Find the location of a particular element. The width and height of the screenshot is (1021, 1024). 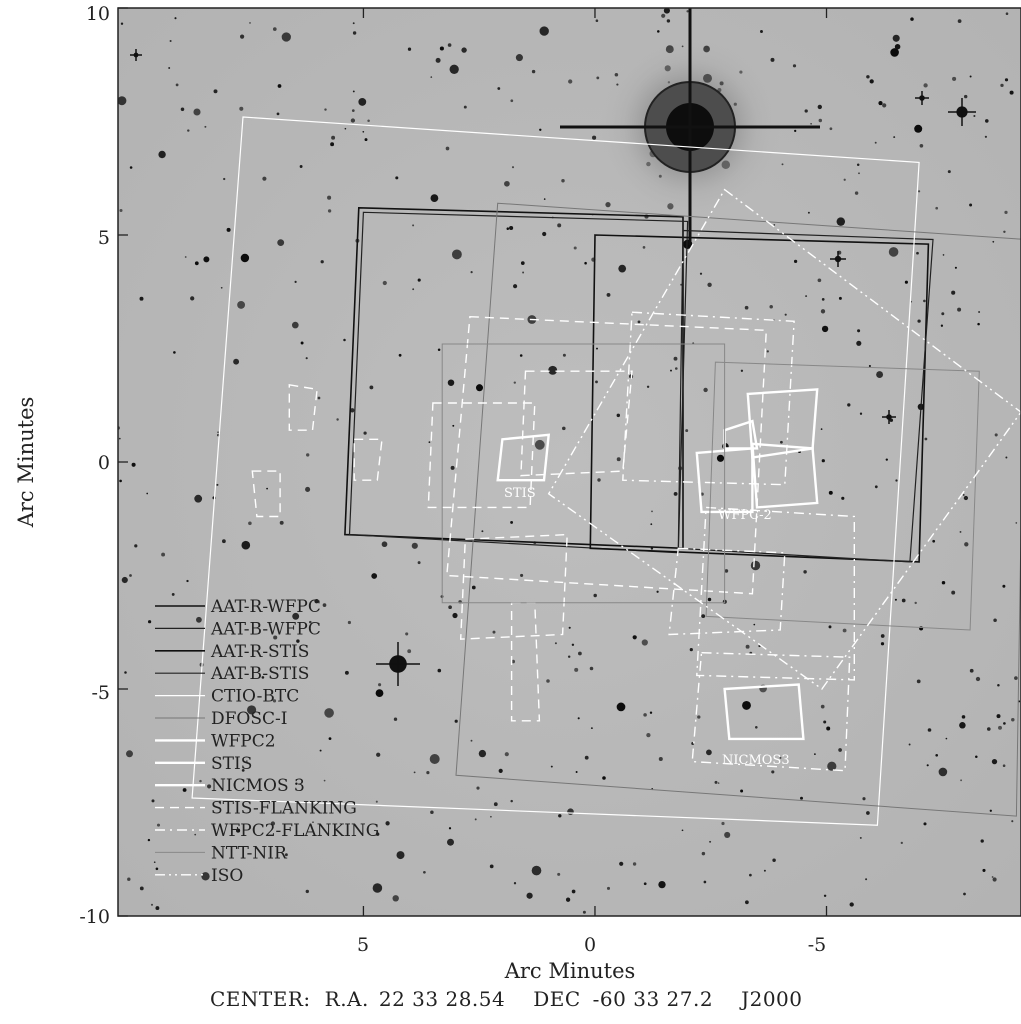

ra-label: R.A. is located at coordinates (347, 999).